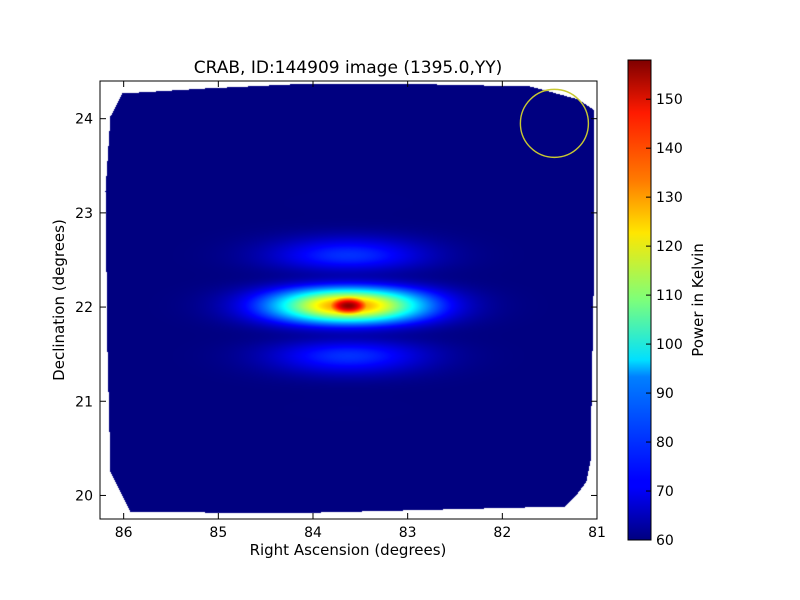 Image resolution: width=800 pixels, height=600 pixels. What do you see at coordinates (84, 120) in the screenshot?
I see `y-tick-label: 24` at bounding box center [84, 120].